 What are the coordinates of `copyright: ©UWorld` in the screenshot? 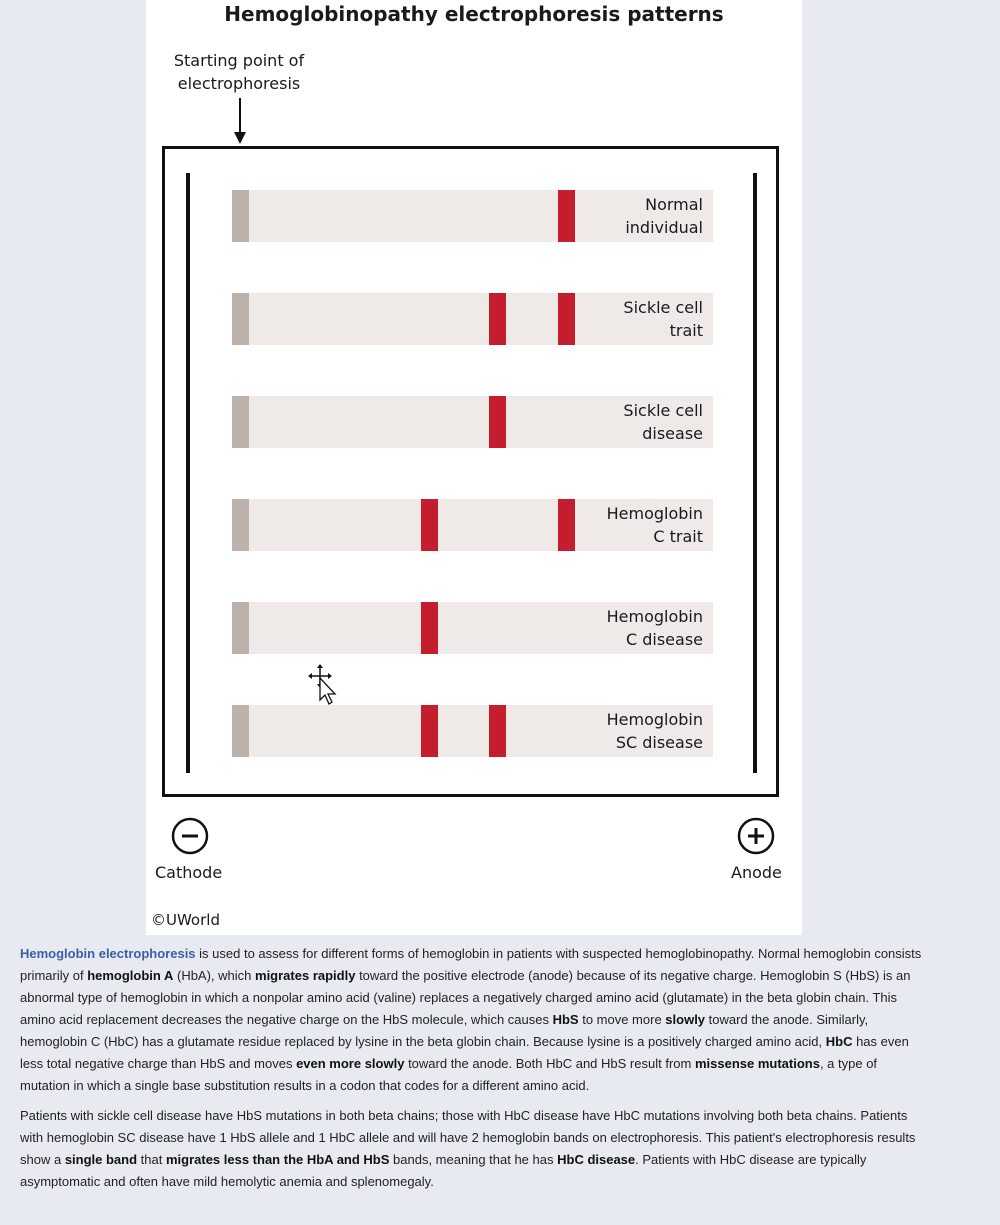 It's located at (185, 920).